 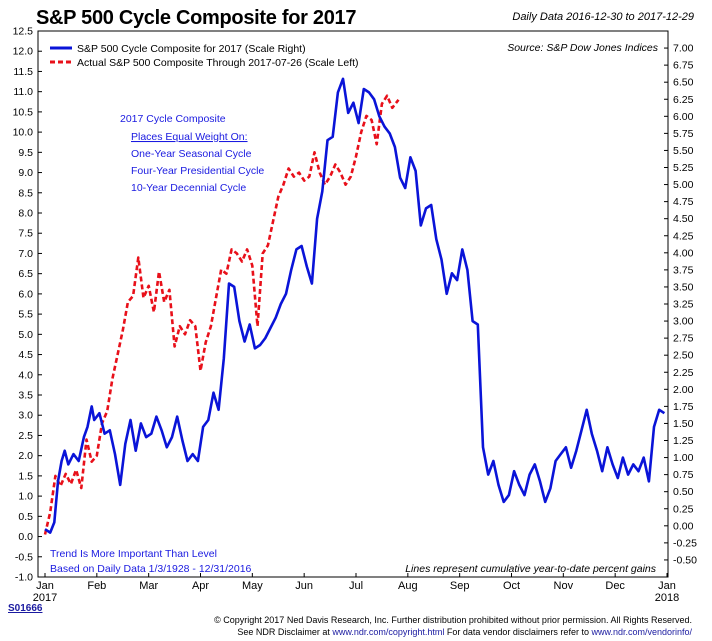 What do you see at coordinates (683, 339) in the screenshot?
I see `right-tick-label: 2.75` at bounding box center [683, 339].